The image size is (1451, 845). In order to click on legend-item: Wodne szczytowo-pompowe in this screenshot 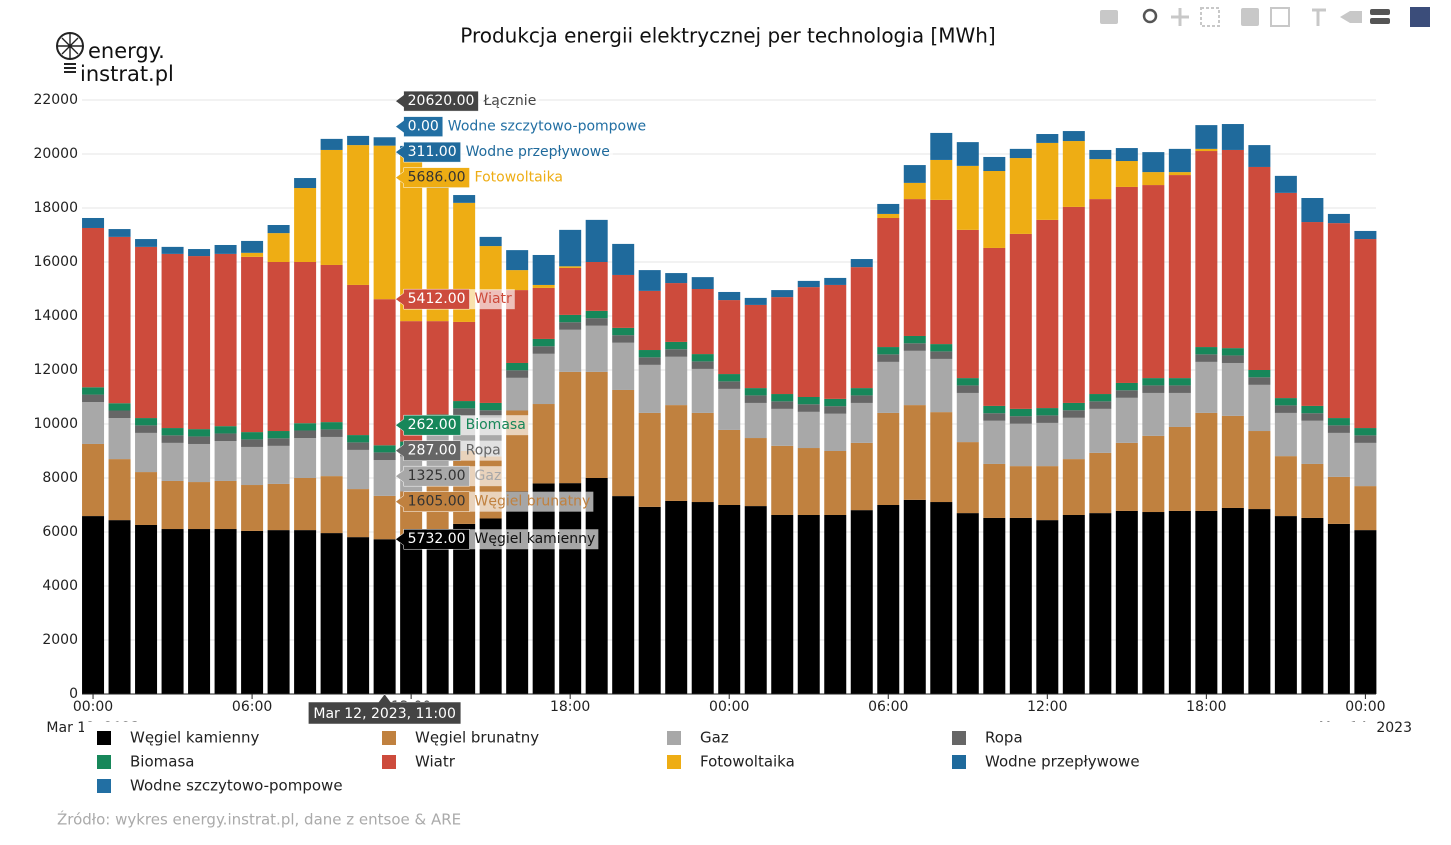, I will do `click(220, 786)`.